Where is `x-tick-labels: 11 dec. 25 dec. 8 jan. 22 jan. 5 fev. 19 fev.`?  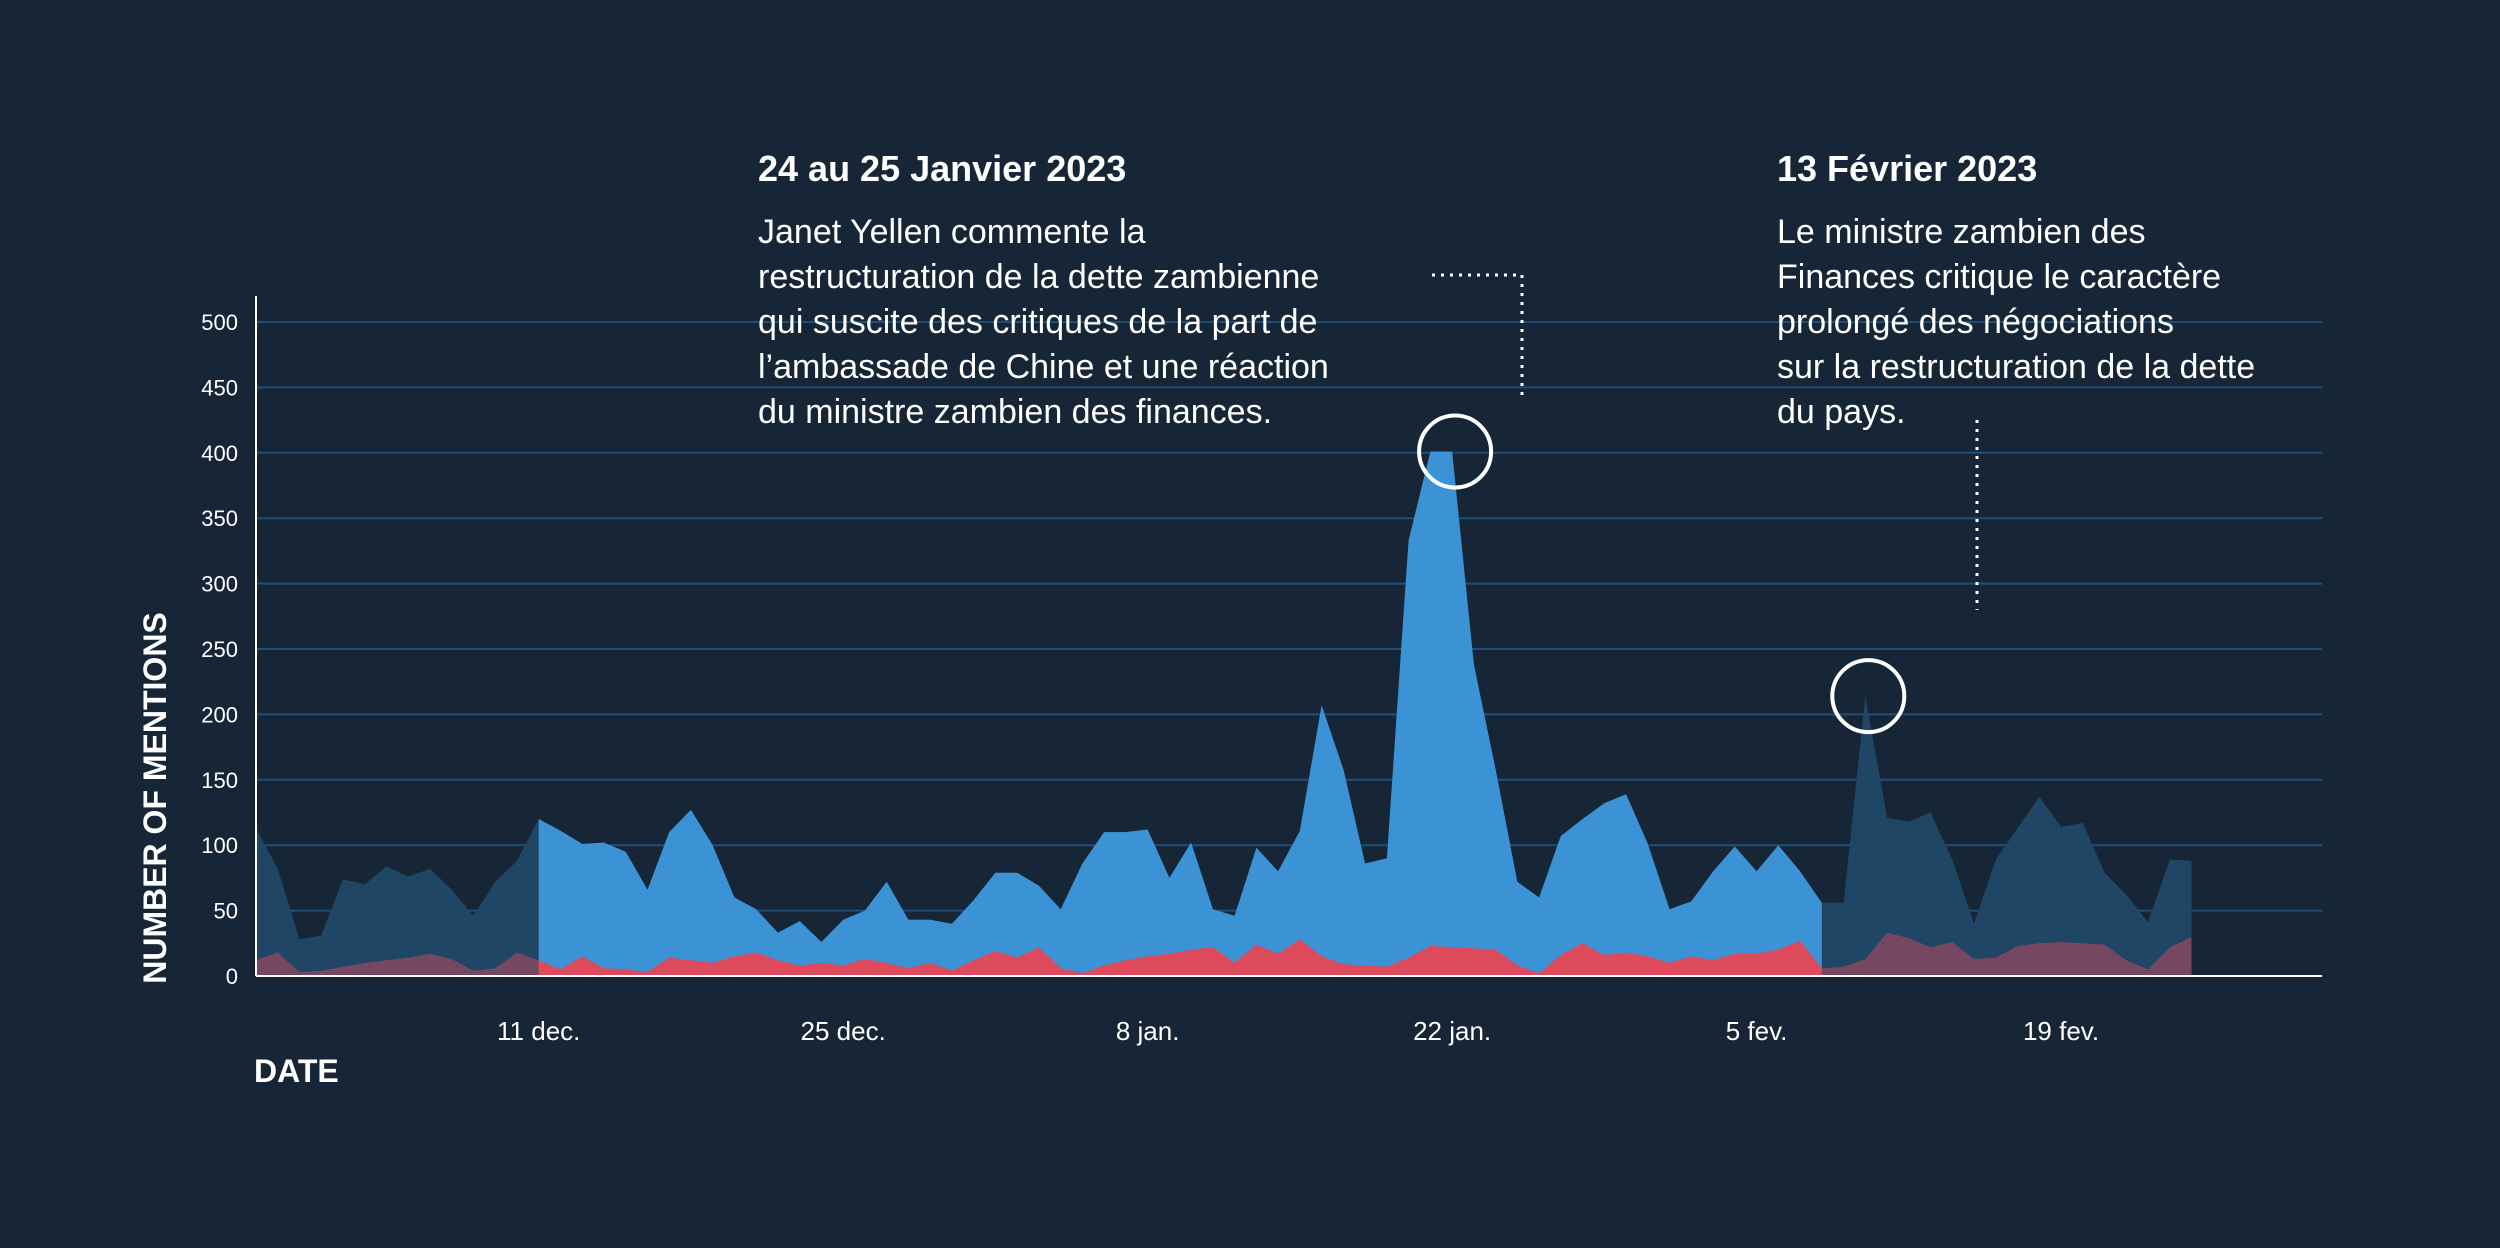 x-tick-labels: 11 dec. 25 dec. 8 jan. 22 jan. 5 fev. 19 fev. is located at coordinates (1298, 1031).